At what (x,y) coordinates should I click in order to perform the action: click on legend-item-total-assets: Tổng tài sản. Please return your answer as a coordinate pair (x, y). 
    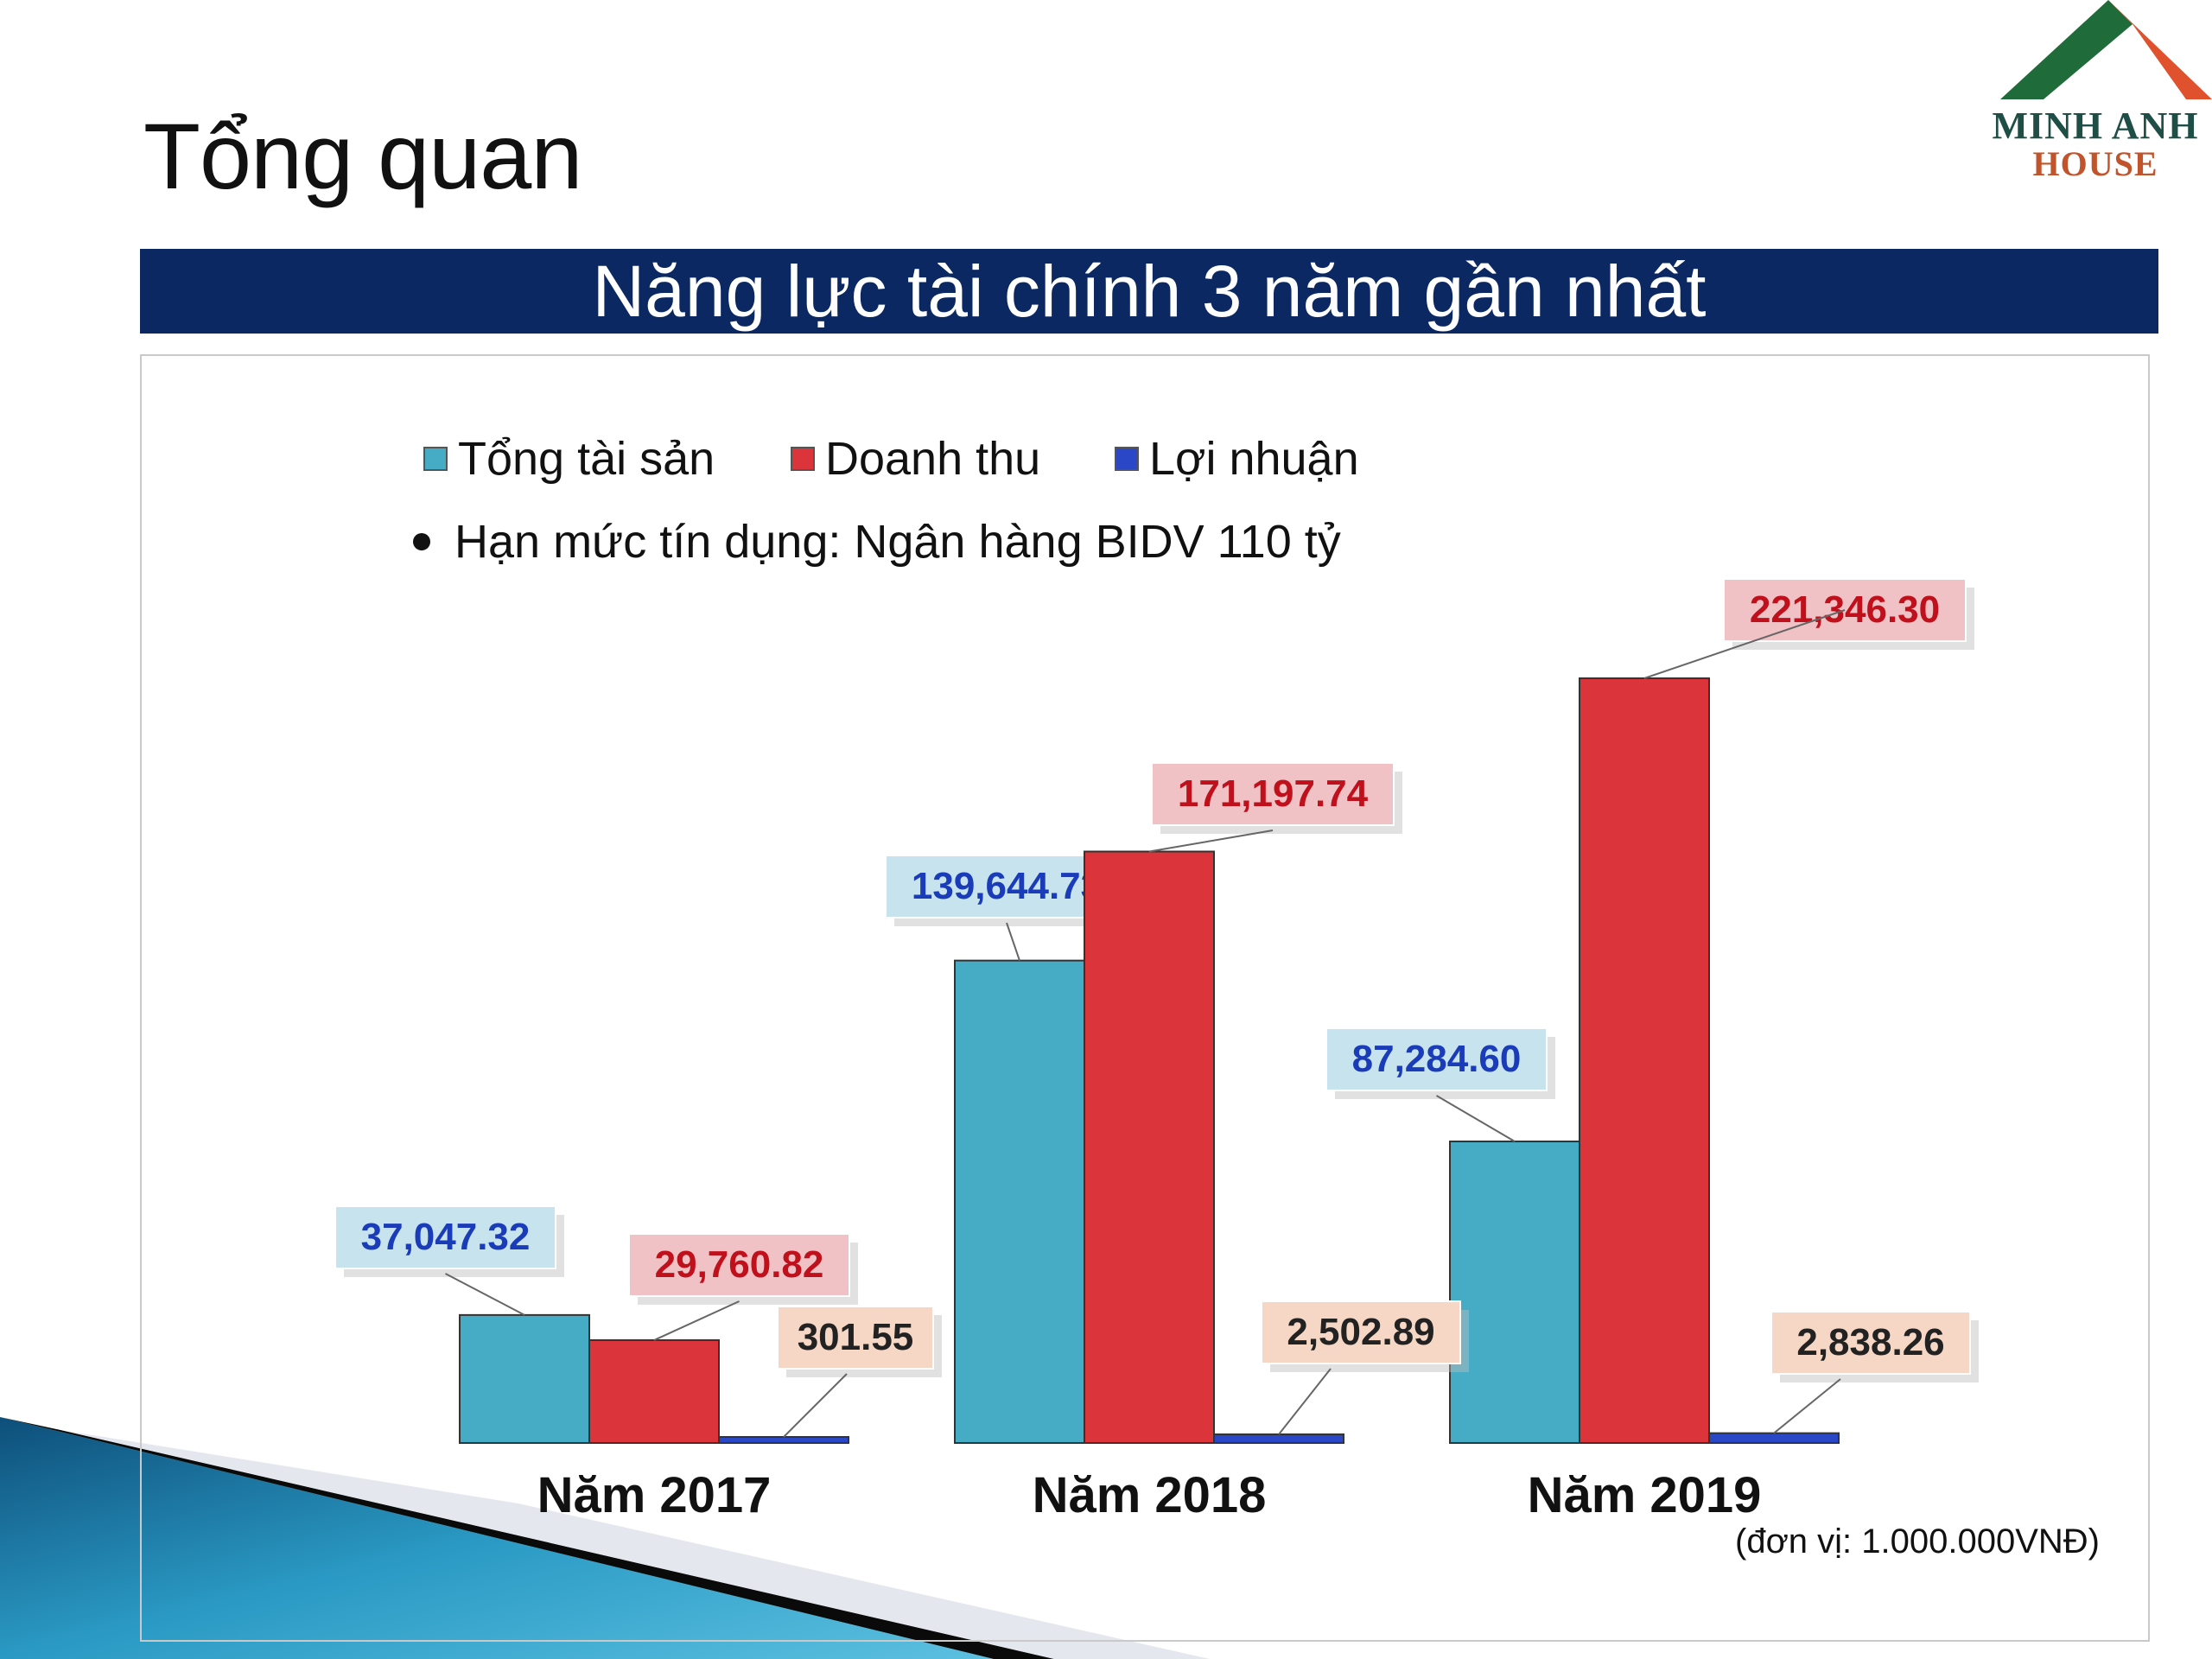
    Looking at the image, I should click on (569, 459).